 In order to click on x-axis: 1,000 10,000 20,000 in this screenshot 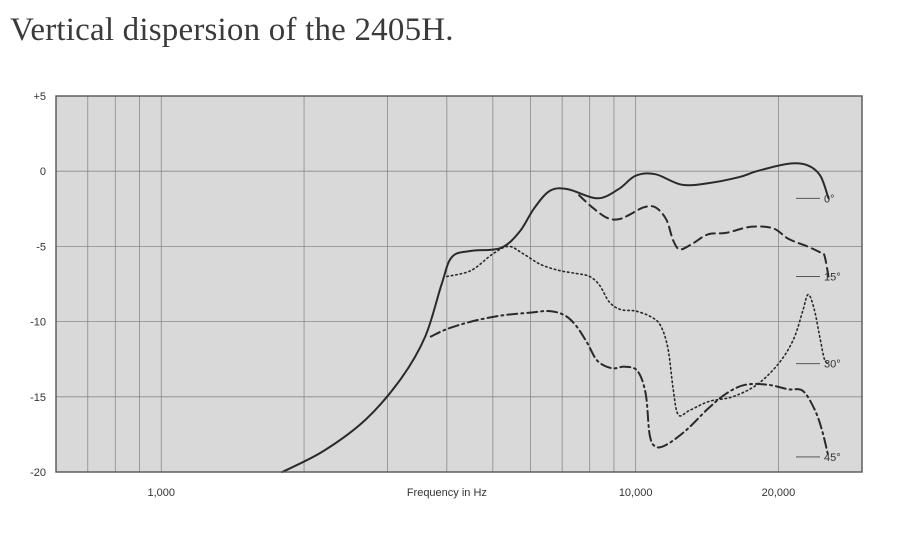, I will do `click(471, 493)`.